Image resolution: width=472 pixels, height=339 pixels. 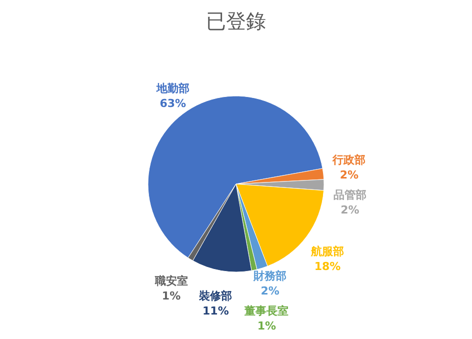 What do you see at coordinates (327, 266) in the screenshot?
I see `data-label: 18%` at bounding box center [327, 266].